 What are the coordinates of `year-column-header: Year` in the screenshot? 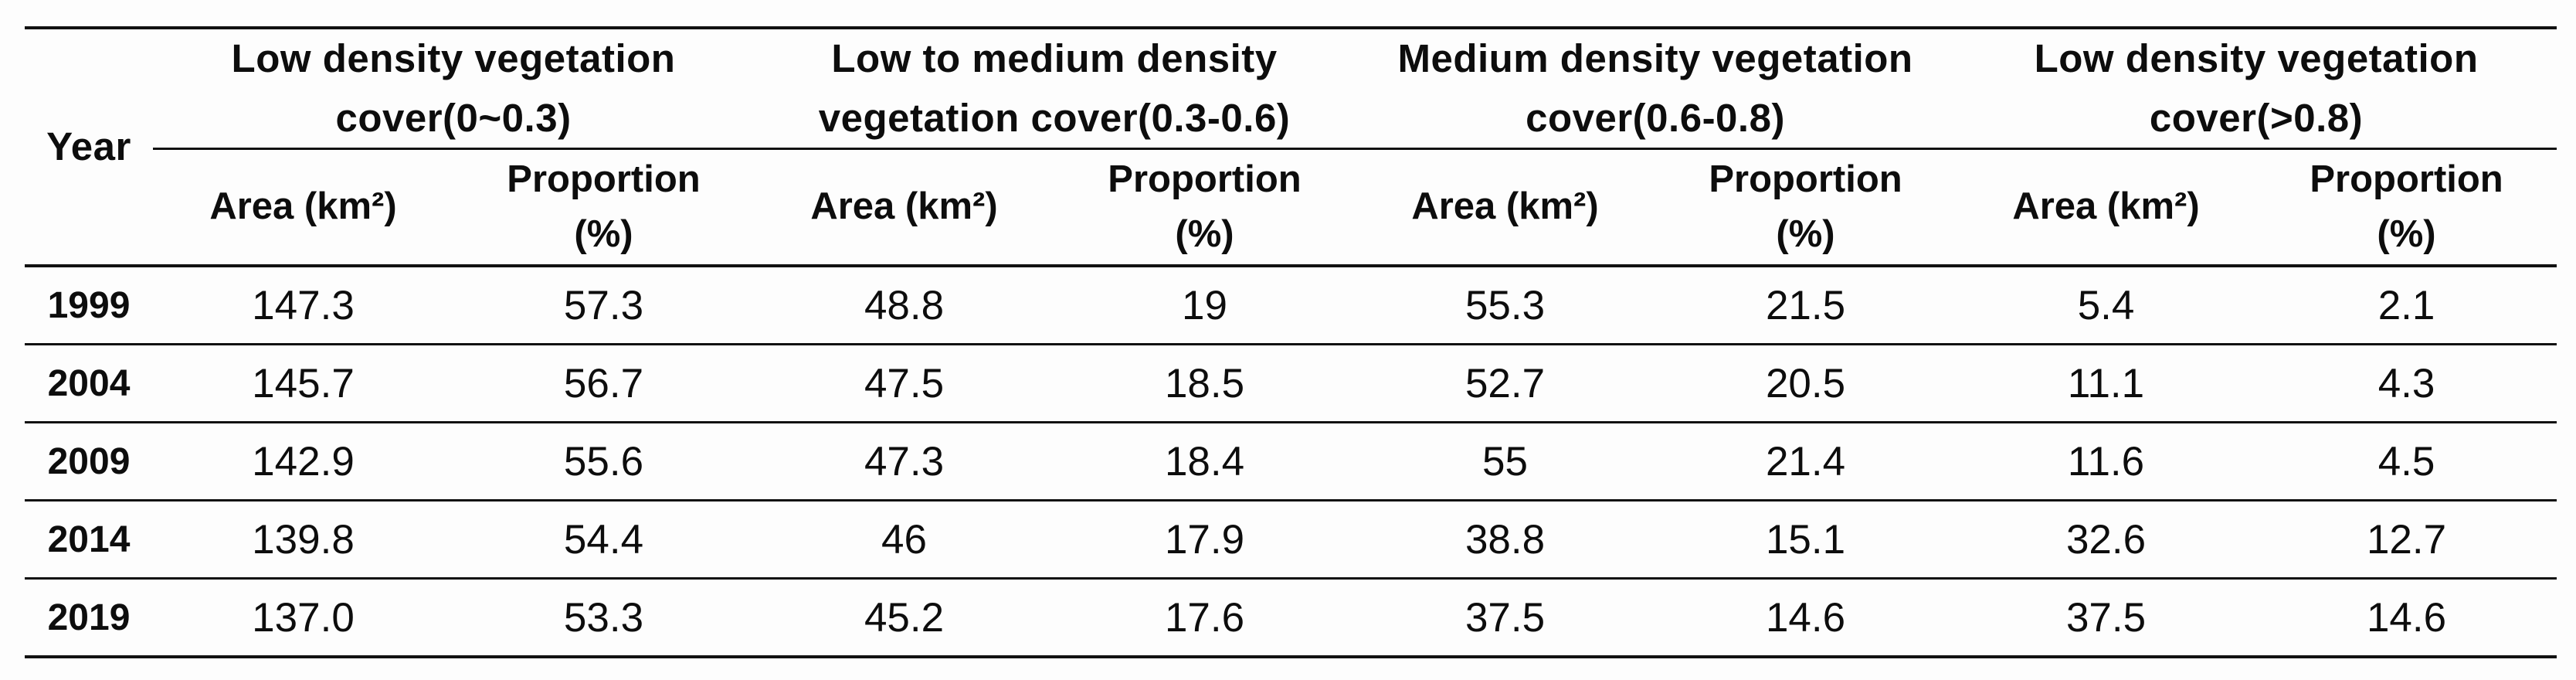 It's located at (89, 147).